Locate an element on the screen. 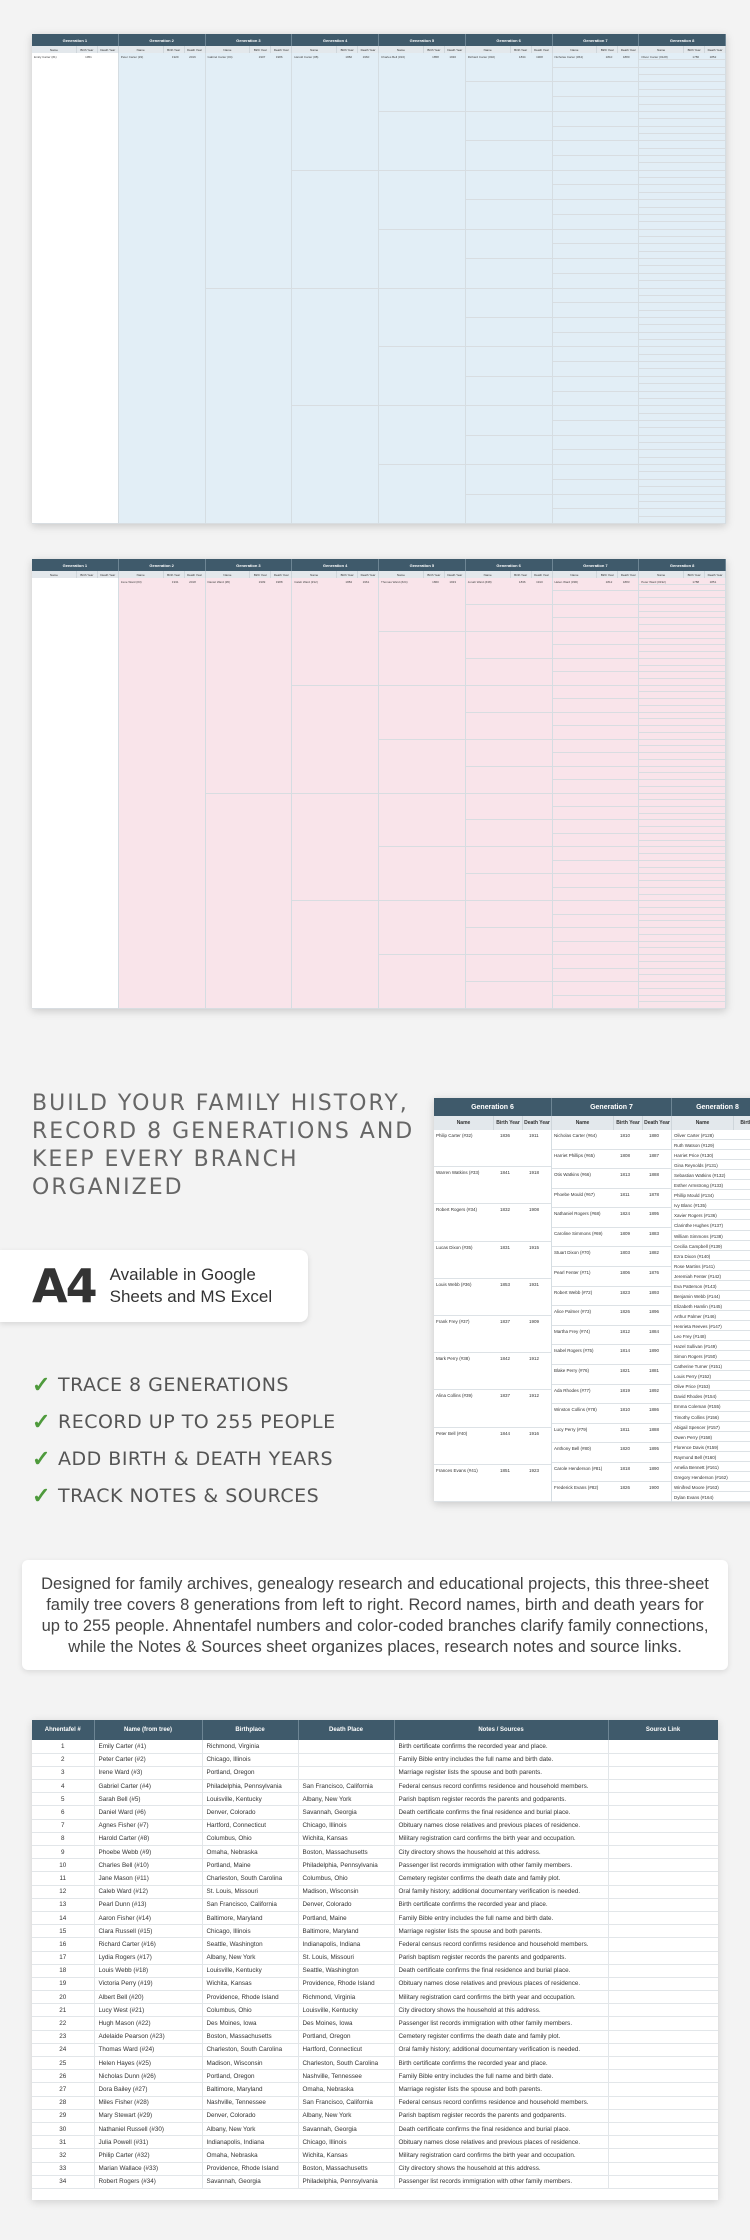 This screenshot has width=750, height=2240. preview-person-cell: Frederick Evans (#82) 1826 1900 is located at coordinates (611, 1492).